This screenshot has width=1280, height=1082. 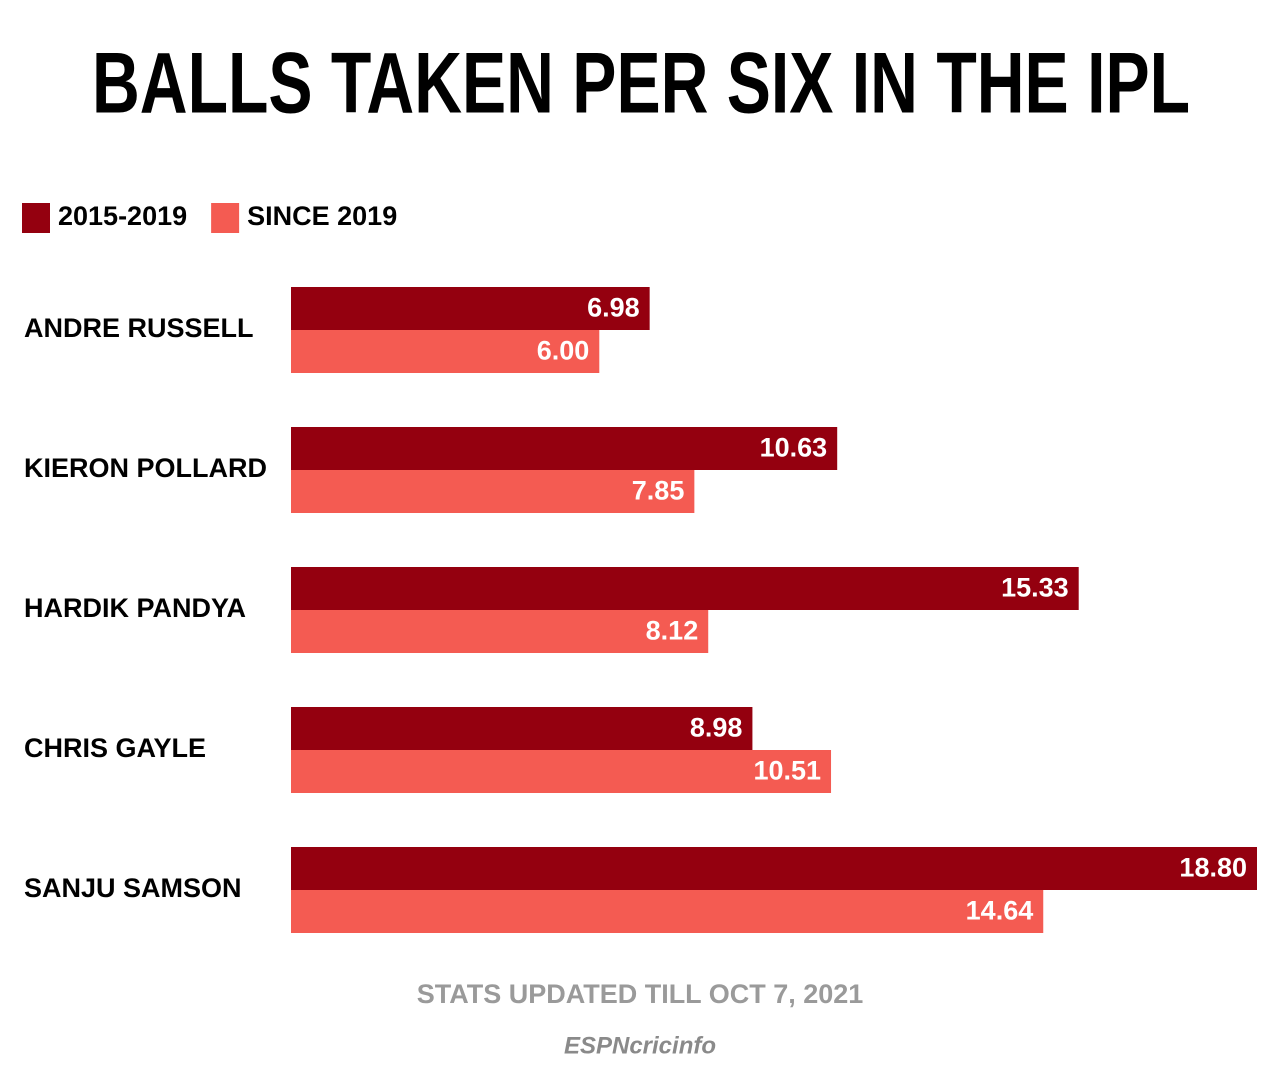 What do you see at coordinates (1035, 588) in the screenshot?
I see `value-label: 15.33` at bounding box center [1035, 588].